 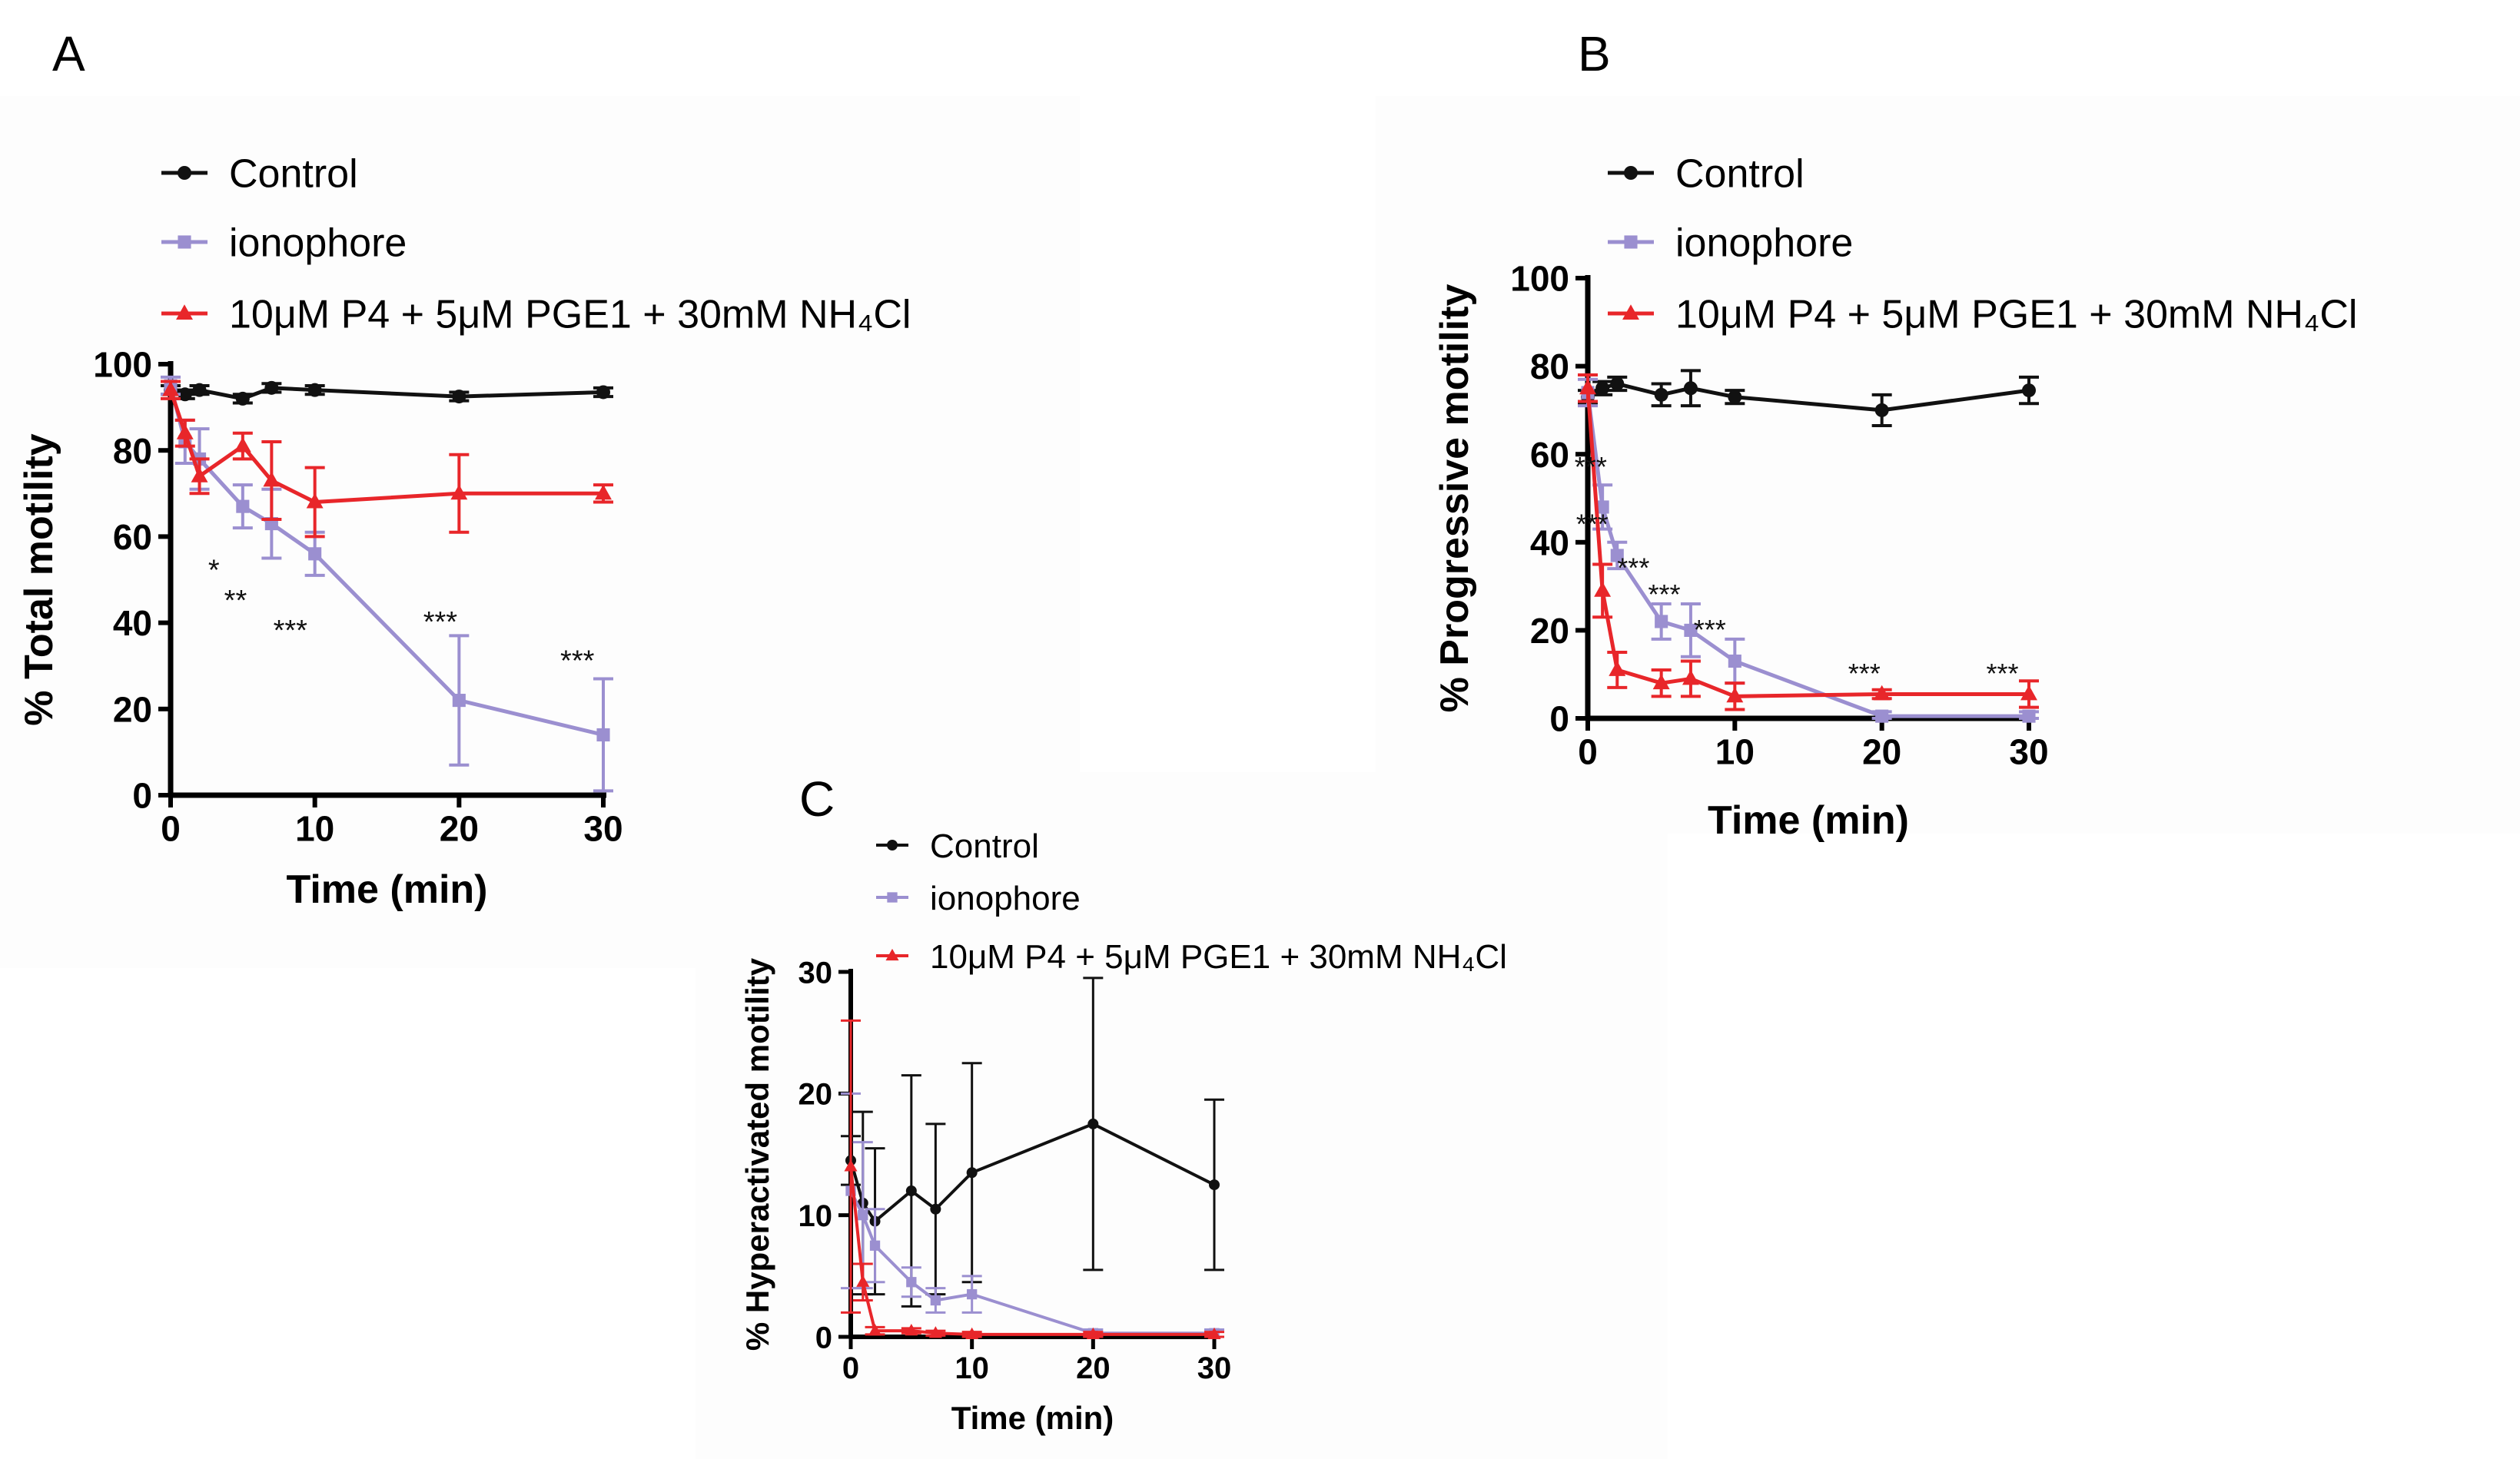 I want to click on significance-marker: *, so click(x=214, y=571).